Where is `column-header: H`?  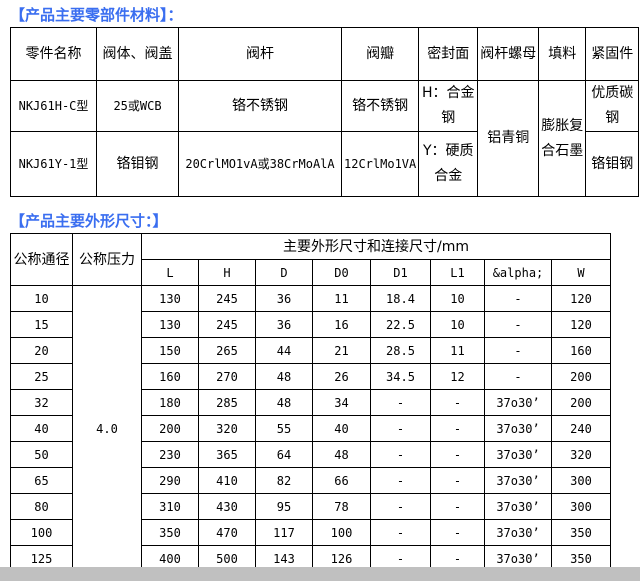 column-header: H is located at coordinates (227, 272).